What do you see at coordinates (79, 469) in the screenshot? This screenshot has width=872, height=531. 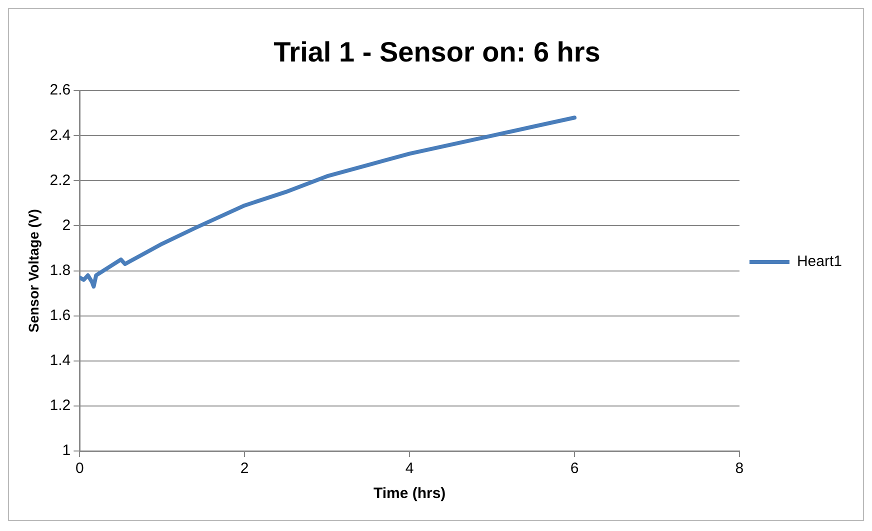 I see `x-tick-label: 0` at bounding box center [79, 469].